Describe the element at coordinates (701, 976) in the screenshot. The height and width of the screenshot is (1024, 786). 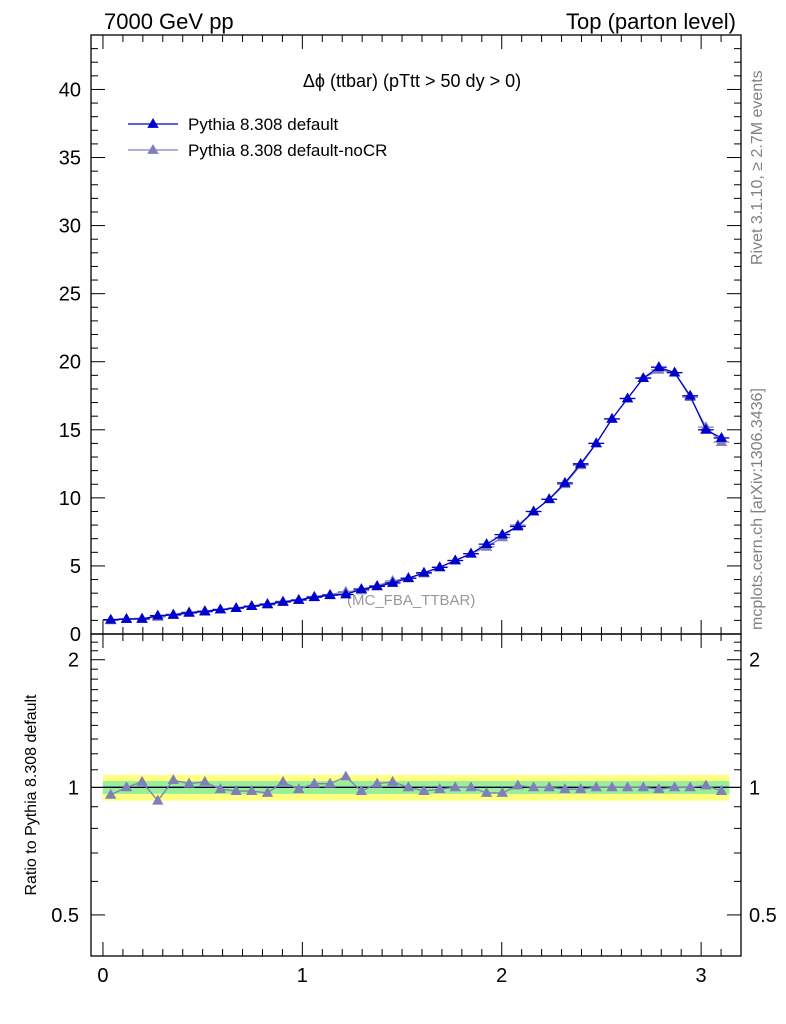
I see `x-tick-label: 3` at that location.